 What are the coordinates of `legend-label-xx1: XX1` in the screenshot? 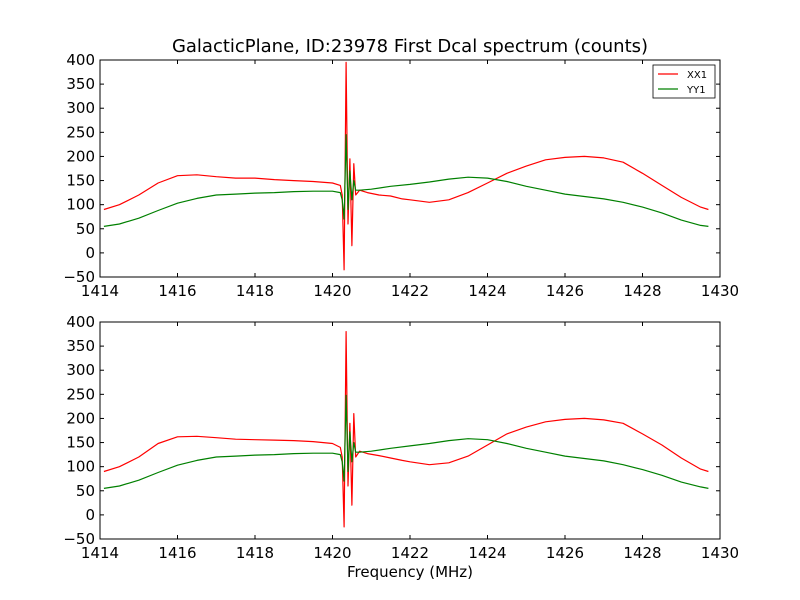 It's located at (697, 75).